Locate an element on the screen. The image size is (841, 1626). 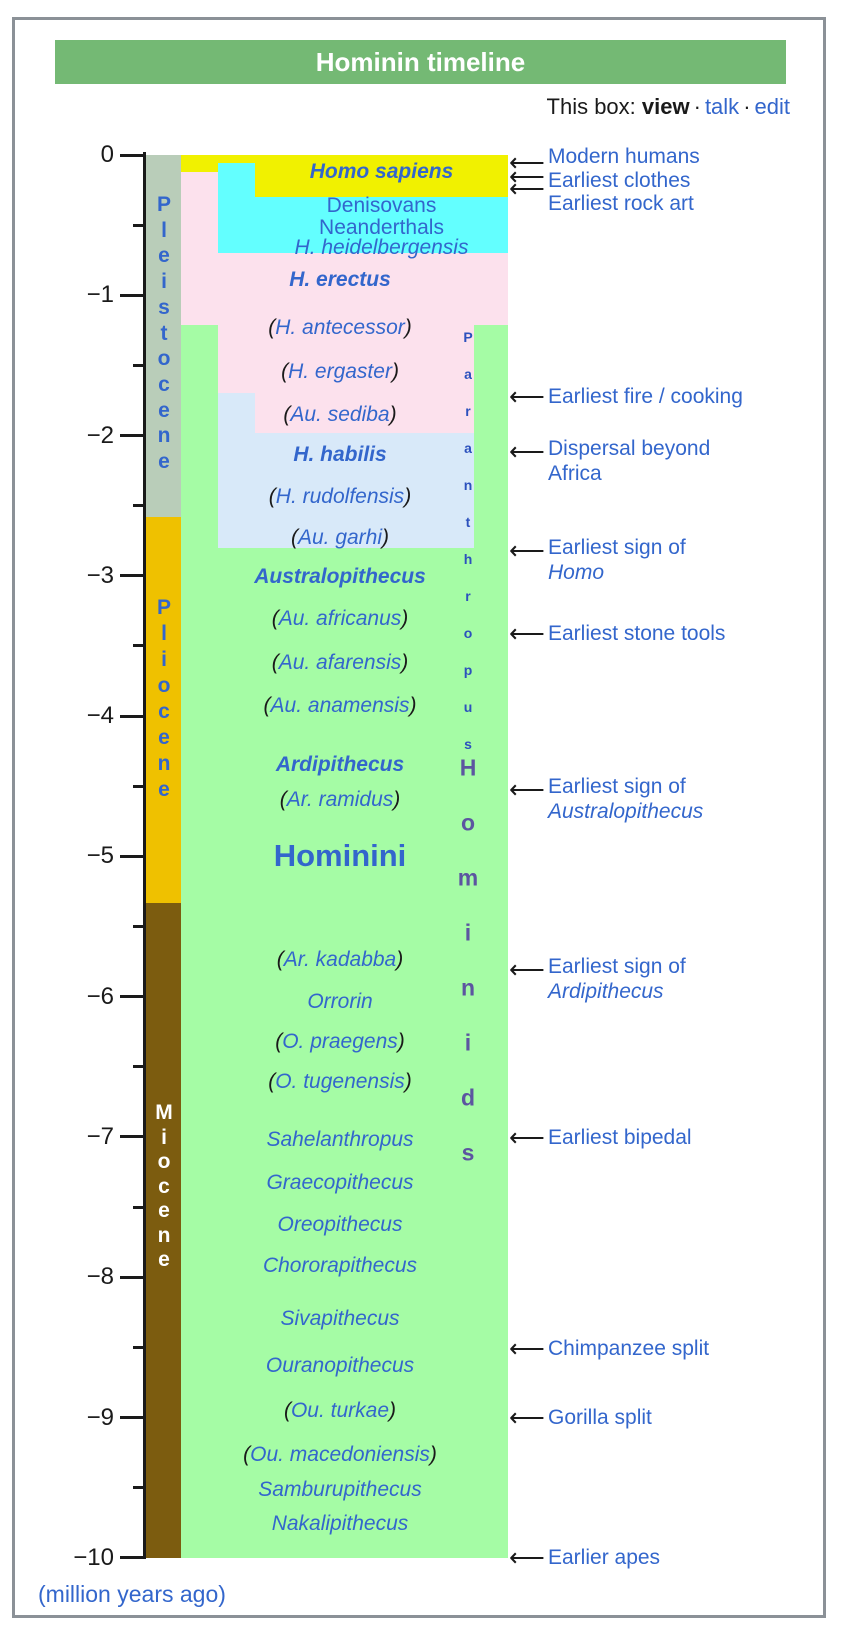
template-links-bar: This box: view · talk · edit is located at coordinates (605, 107).